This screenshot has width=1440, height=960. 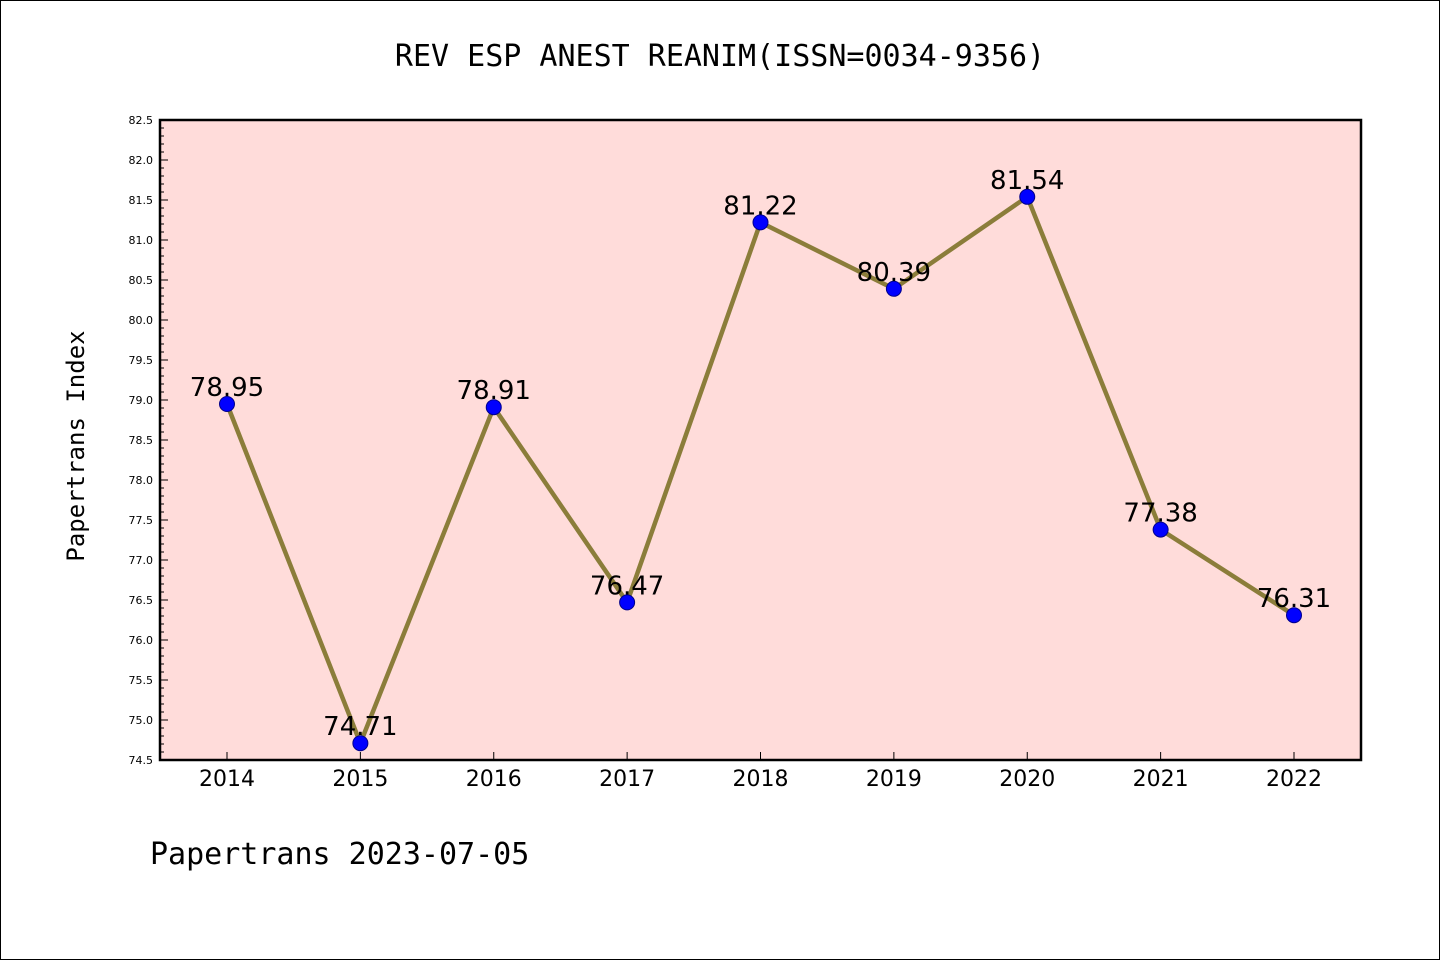 I want to click on y-tick-label: 75.0, so click(x=141, y=720).